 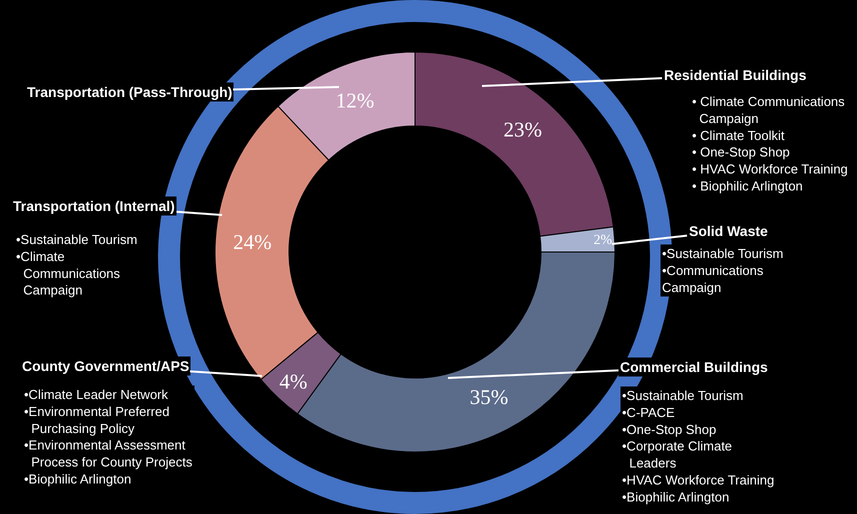 What do you see at coordinates (698, 446) in the screenshot?
I see `text: •Sustainable Tourism •C-PACE •One-Stop Shop •Corporate Climate Leaders •HVAC Workforce Training •Biophilic Arlington` at bounding box center [698, 446].